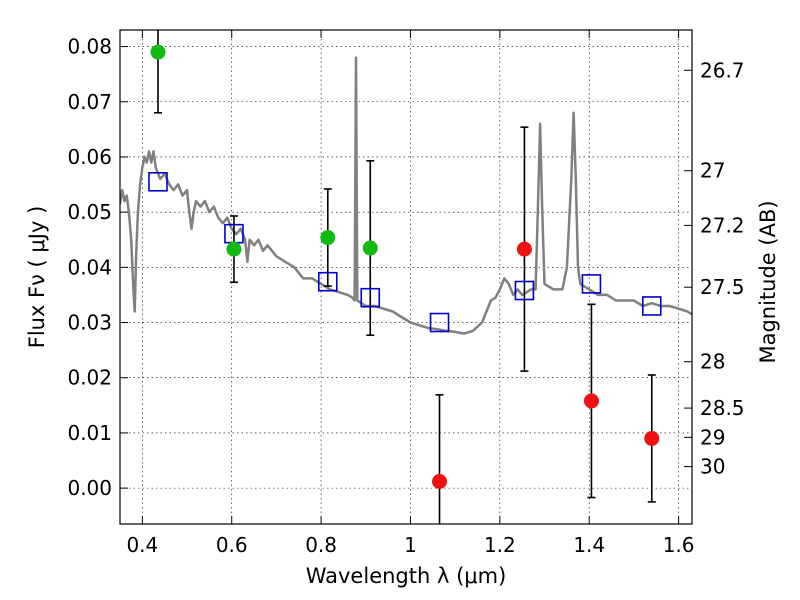 The width and height of the screenshot is (800, 600). What do you see at coordinates (722, 225) in the screenshot?
I see `y2-tick-label: 27.2` at bounding box center [722, 225].